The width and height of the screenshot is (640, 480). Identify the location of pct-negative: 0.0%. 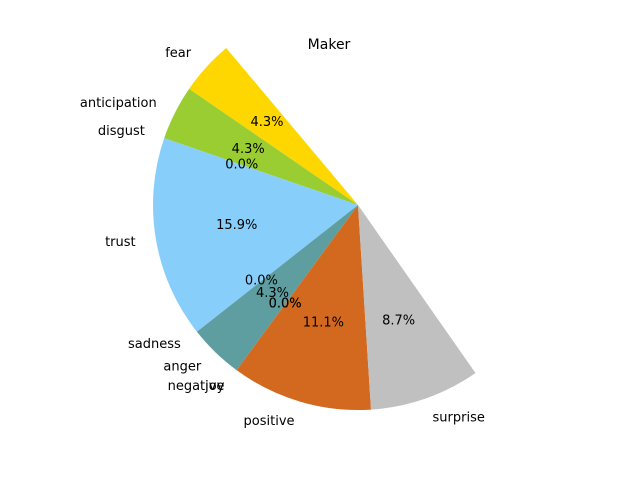
(285, 304).